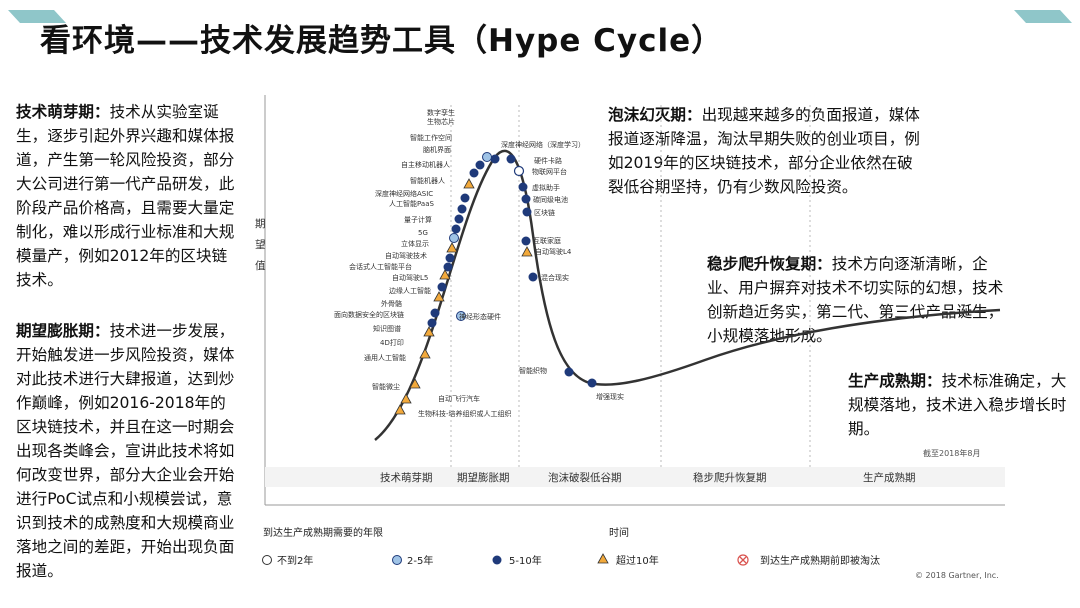  I want to click on phase-label: 生产成熟期, so click(889, 477).